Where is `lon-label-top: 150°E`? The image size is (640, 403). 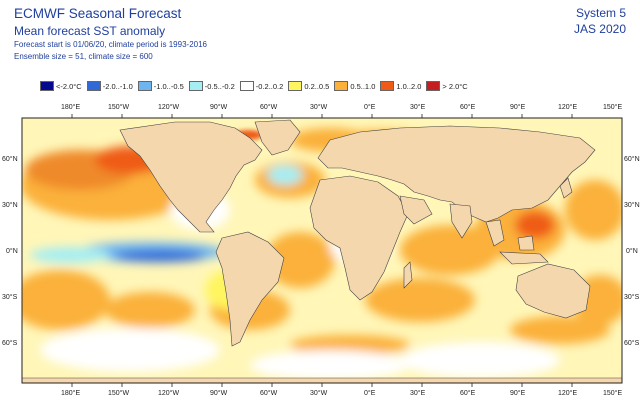
lon-label-top: 150°E is located at coordinates (613, 107).